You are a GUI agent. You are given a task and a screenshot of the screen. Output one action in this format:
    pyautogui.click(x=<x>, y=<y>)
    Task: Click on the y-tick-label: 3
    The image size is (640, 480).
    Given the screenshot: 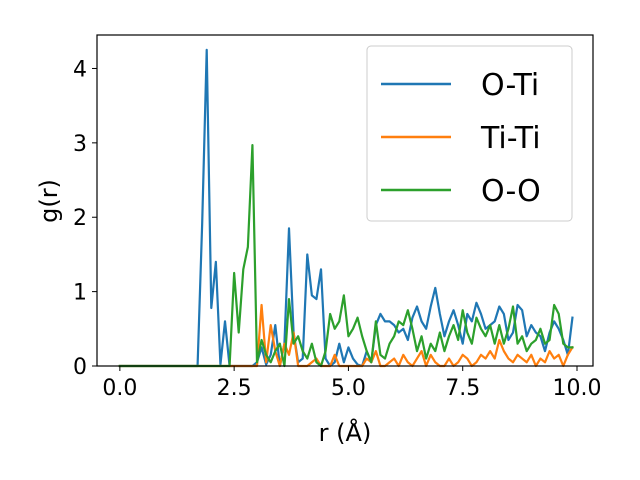 What is the action you would take?
    pyautogui.click(x=80, y=144)
    